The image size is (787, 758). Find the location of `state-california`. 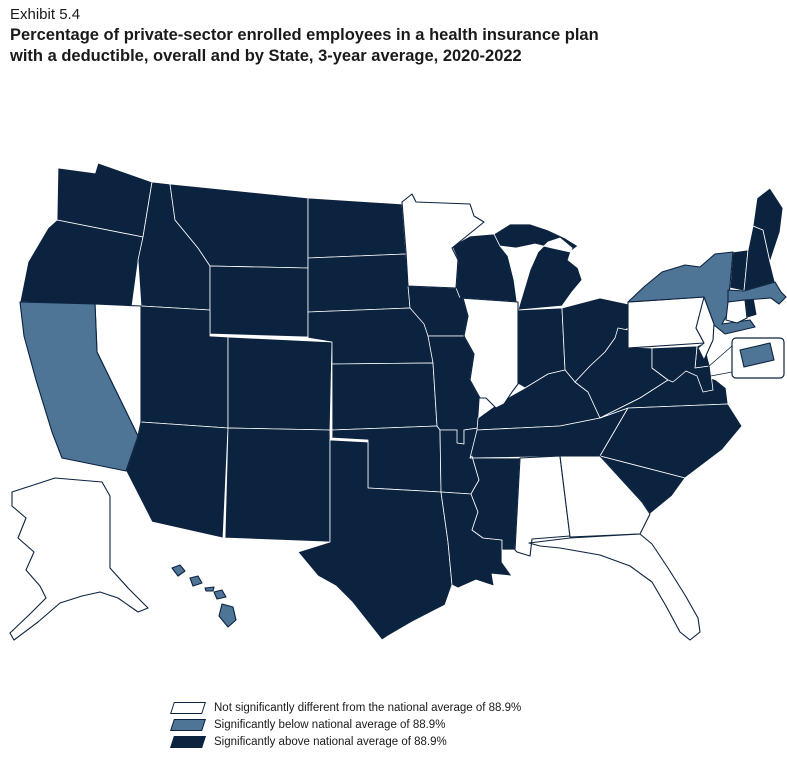

state-california is located at coordinates (79, 386).